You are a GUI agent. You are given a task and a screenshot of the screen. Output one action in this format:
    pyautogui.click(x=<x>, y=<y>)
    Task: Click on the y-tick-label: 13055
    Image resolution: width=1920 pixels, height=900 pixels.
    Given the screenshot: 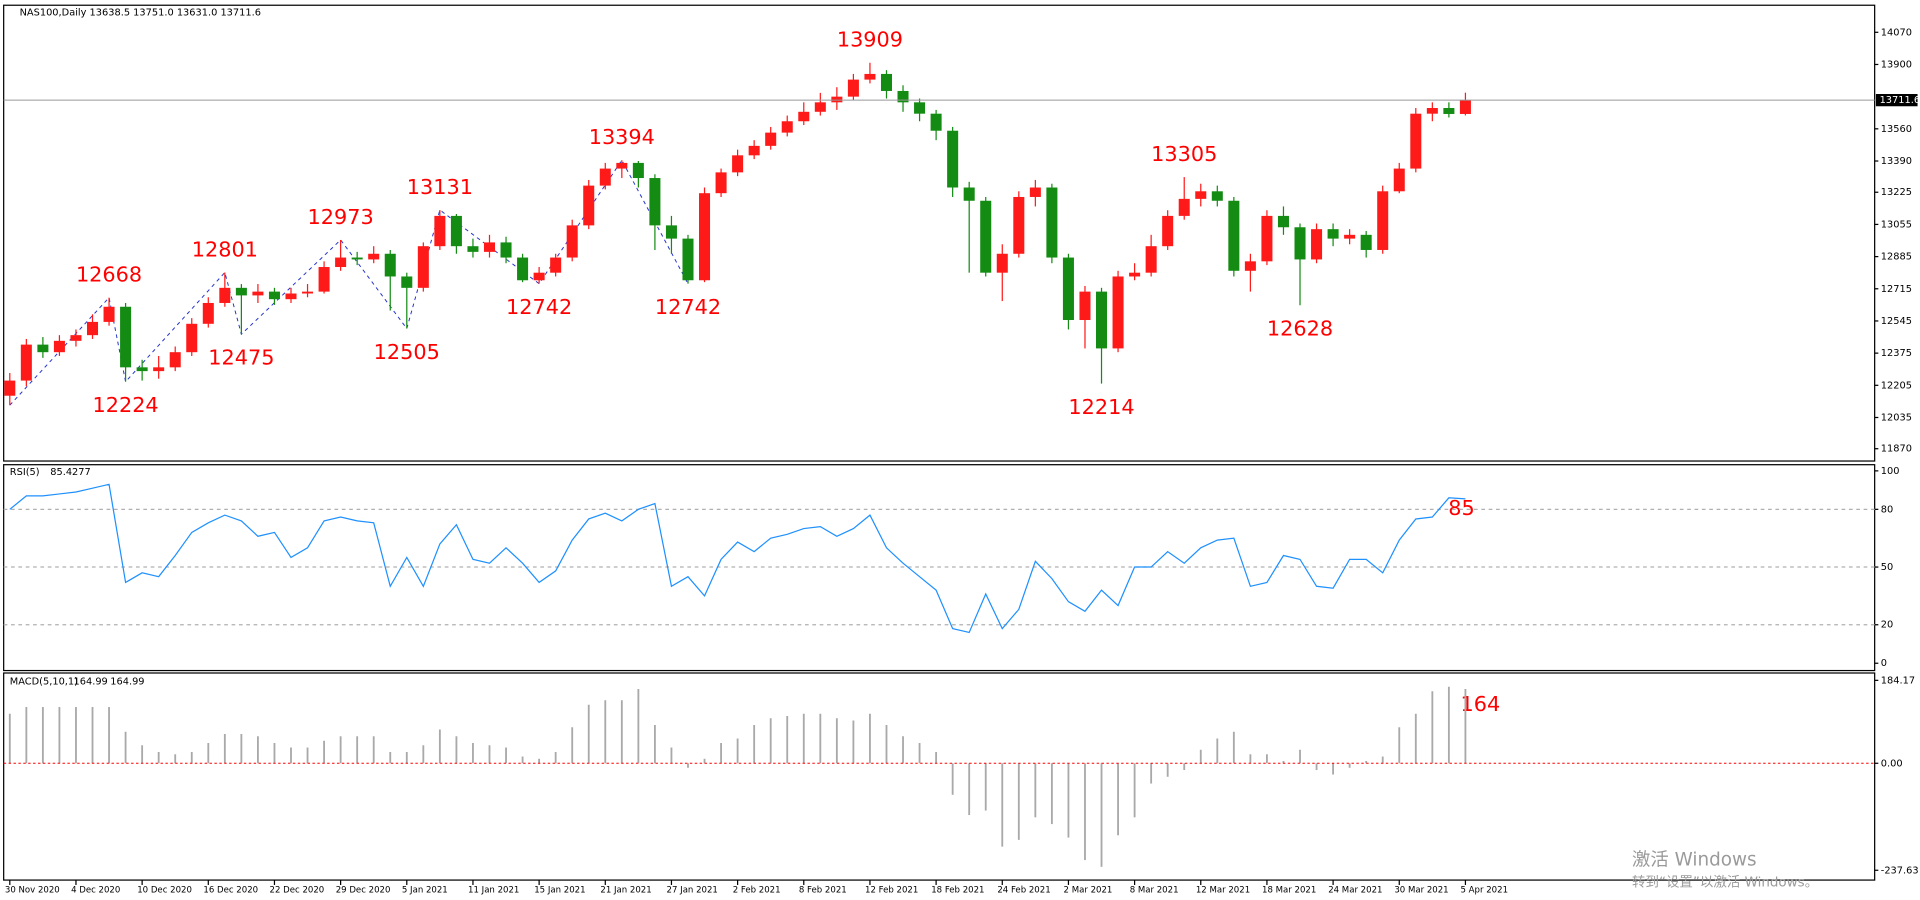 What is the action you would take?
    pyautogui.click(x=1896, y=224)
    